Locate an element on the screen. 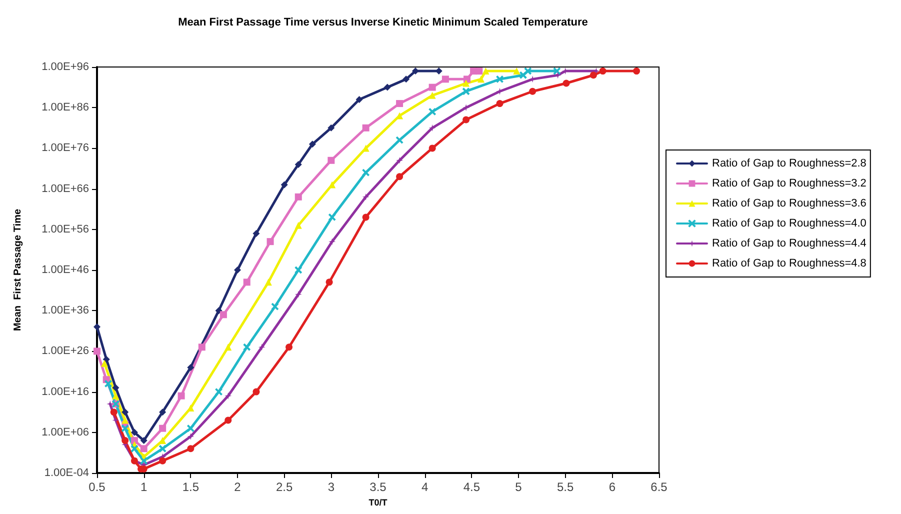 Image resolution: width=901 pixels, height=514 pixels. legend-label: Ratio of Gap to Roughness=4.4 is located at coordinates (789, 244).